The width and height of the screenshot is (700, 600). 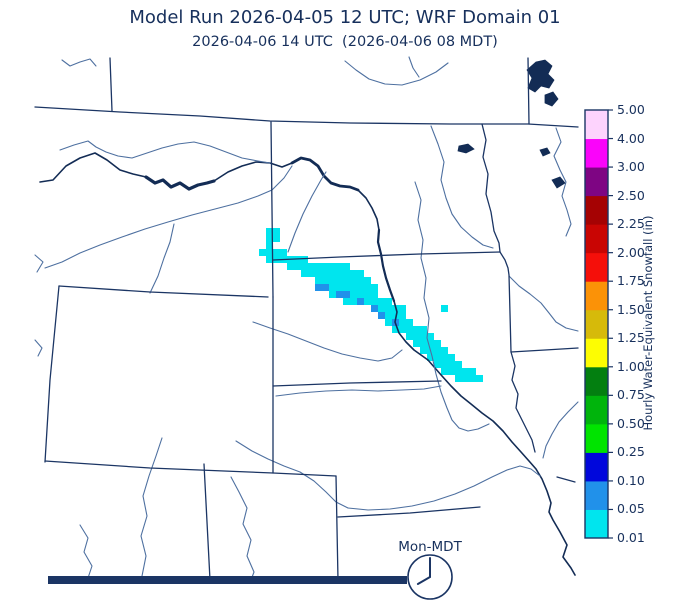 I want to click on sheyenne-river, so click(x=462, y=187).